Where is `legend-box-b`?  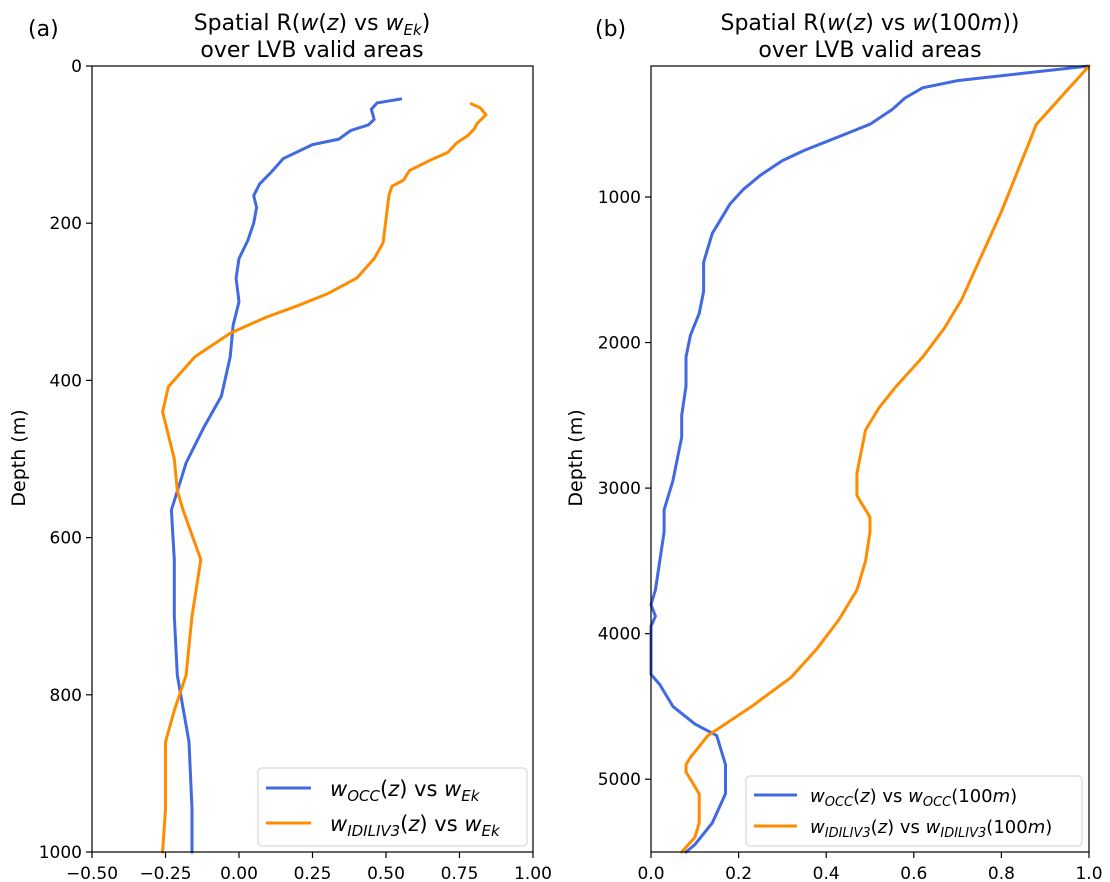 legend-box-b is located at coordinates (914, 811).